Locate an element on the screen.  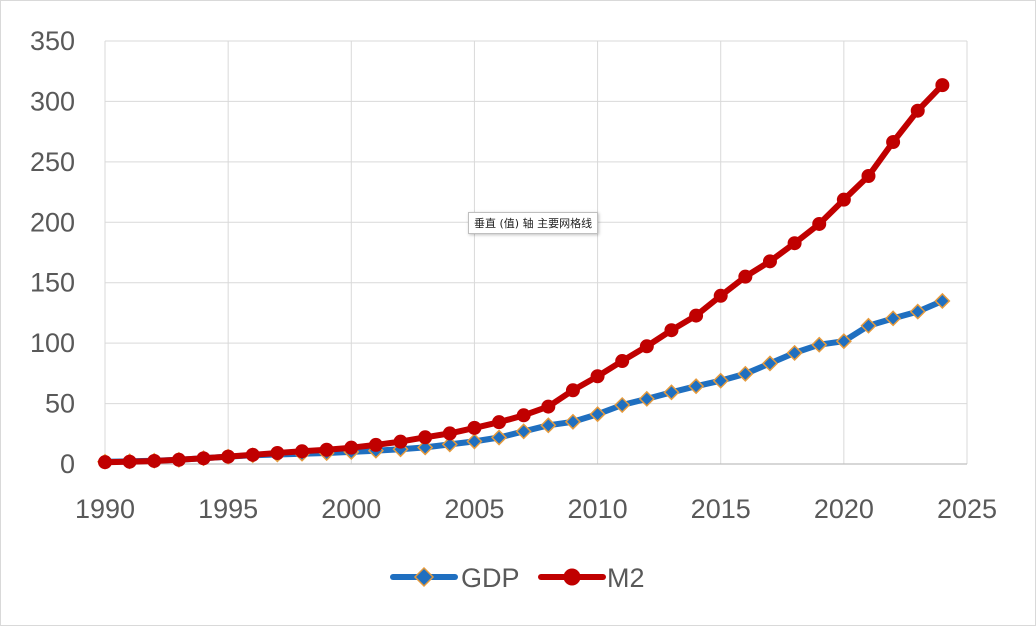
x-tick-label: 1995 is located at coordinates (228, 509).